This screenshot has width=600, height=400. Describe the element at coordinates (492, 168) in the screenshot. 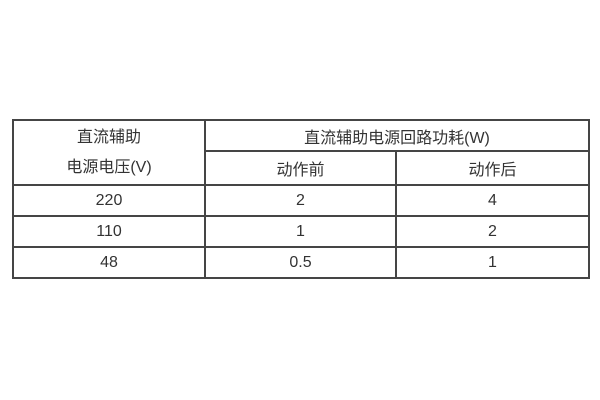

I see `after-action-header: 动作后` at that location.